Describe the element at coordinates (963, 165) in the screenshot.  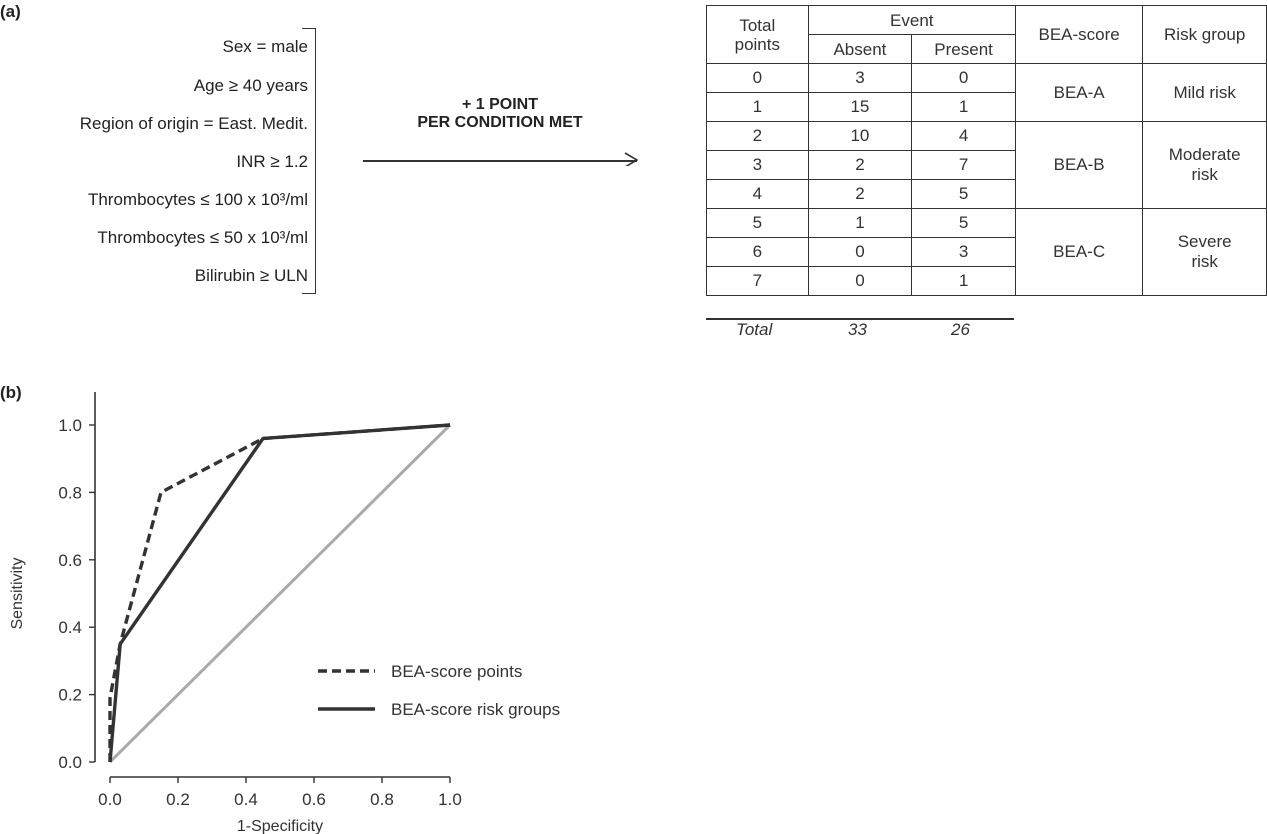
I see `present-cell: 7` at that location.